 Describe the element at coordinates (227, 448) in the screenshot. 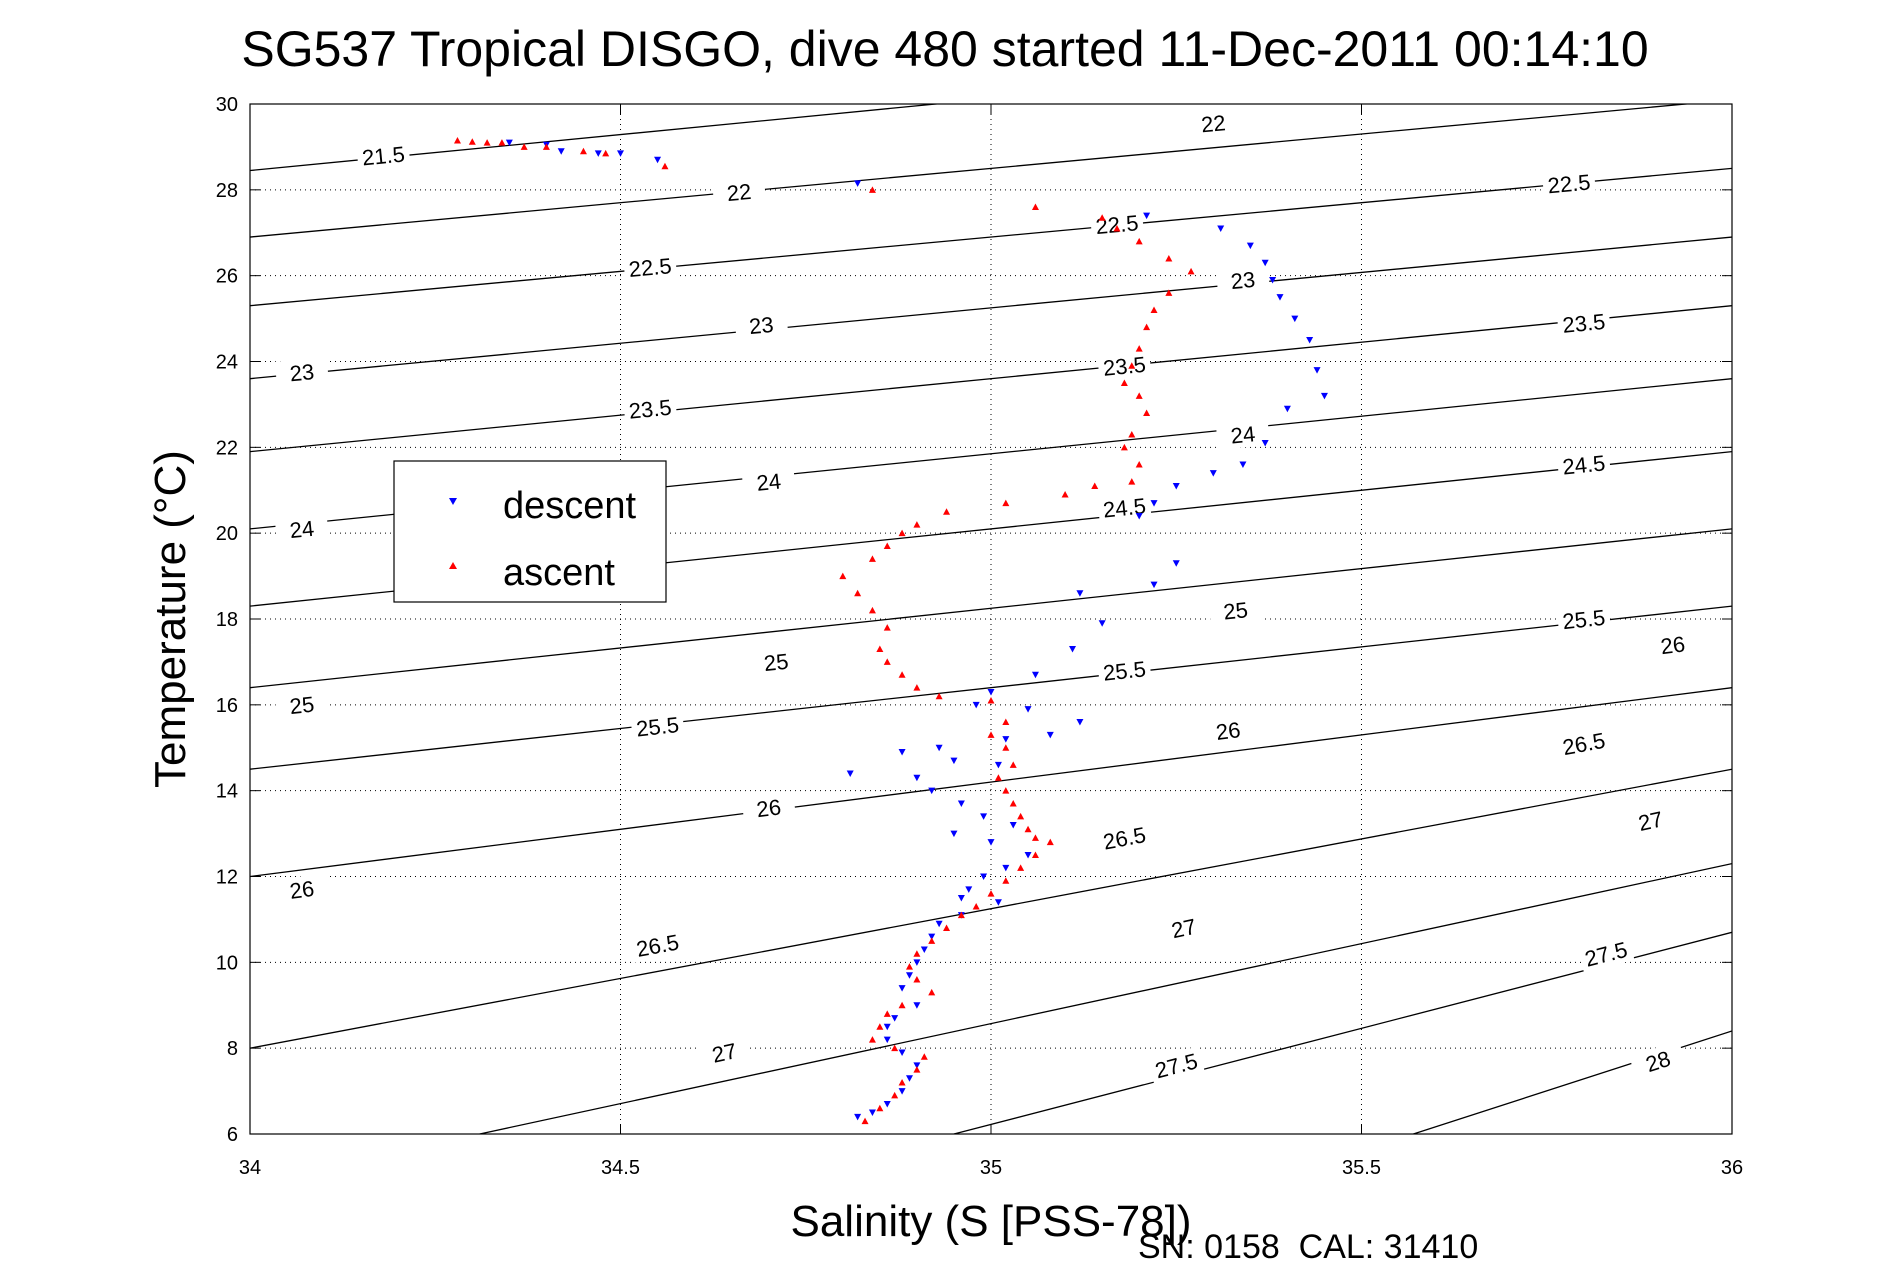

I see `y-tick-label: 22` at that location.